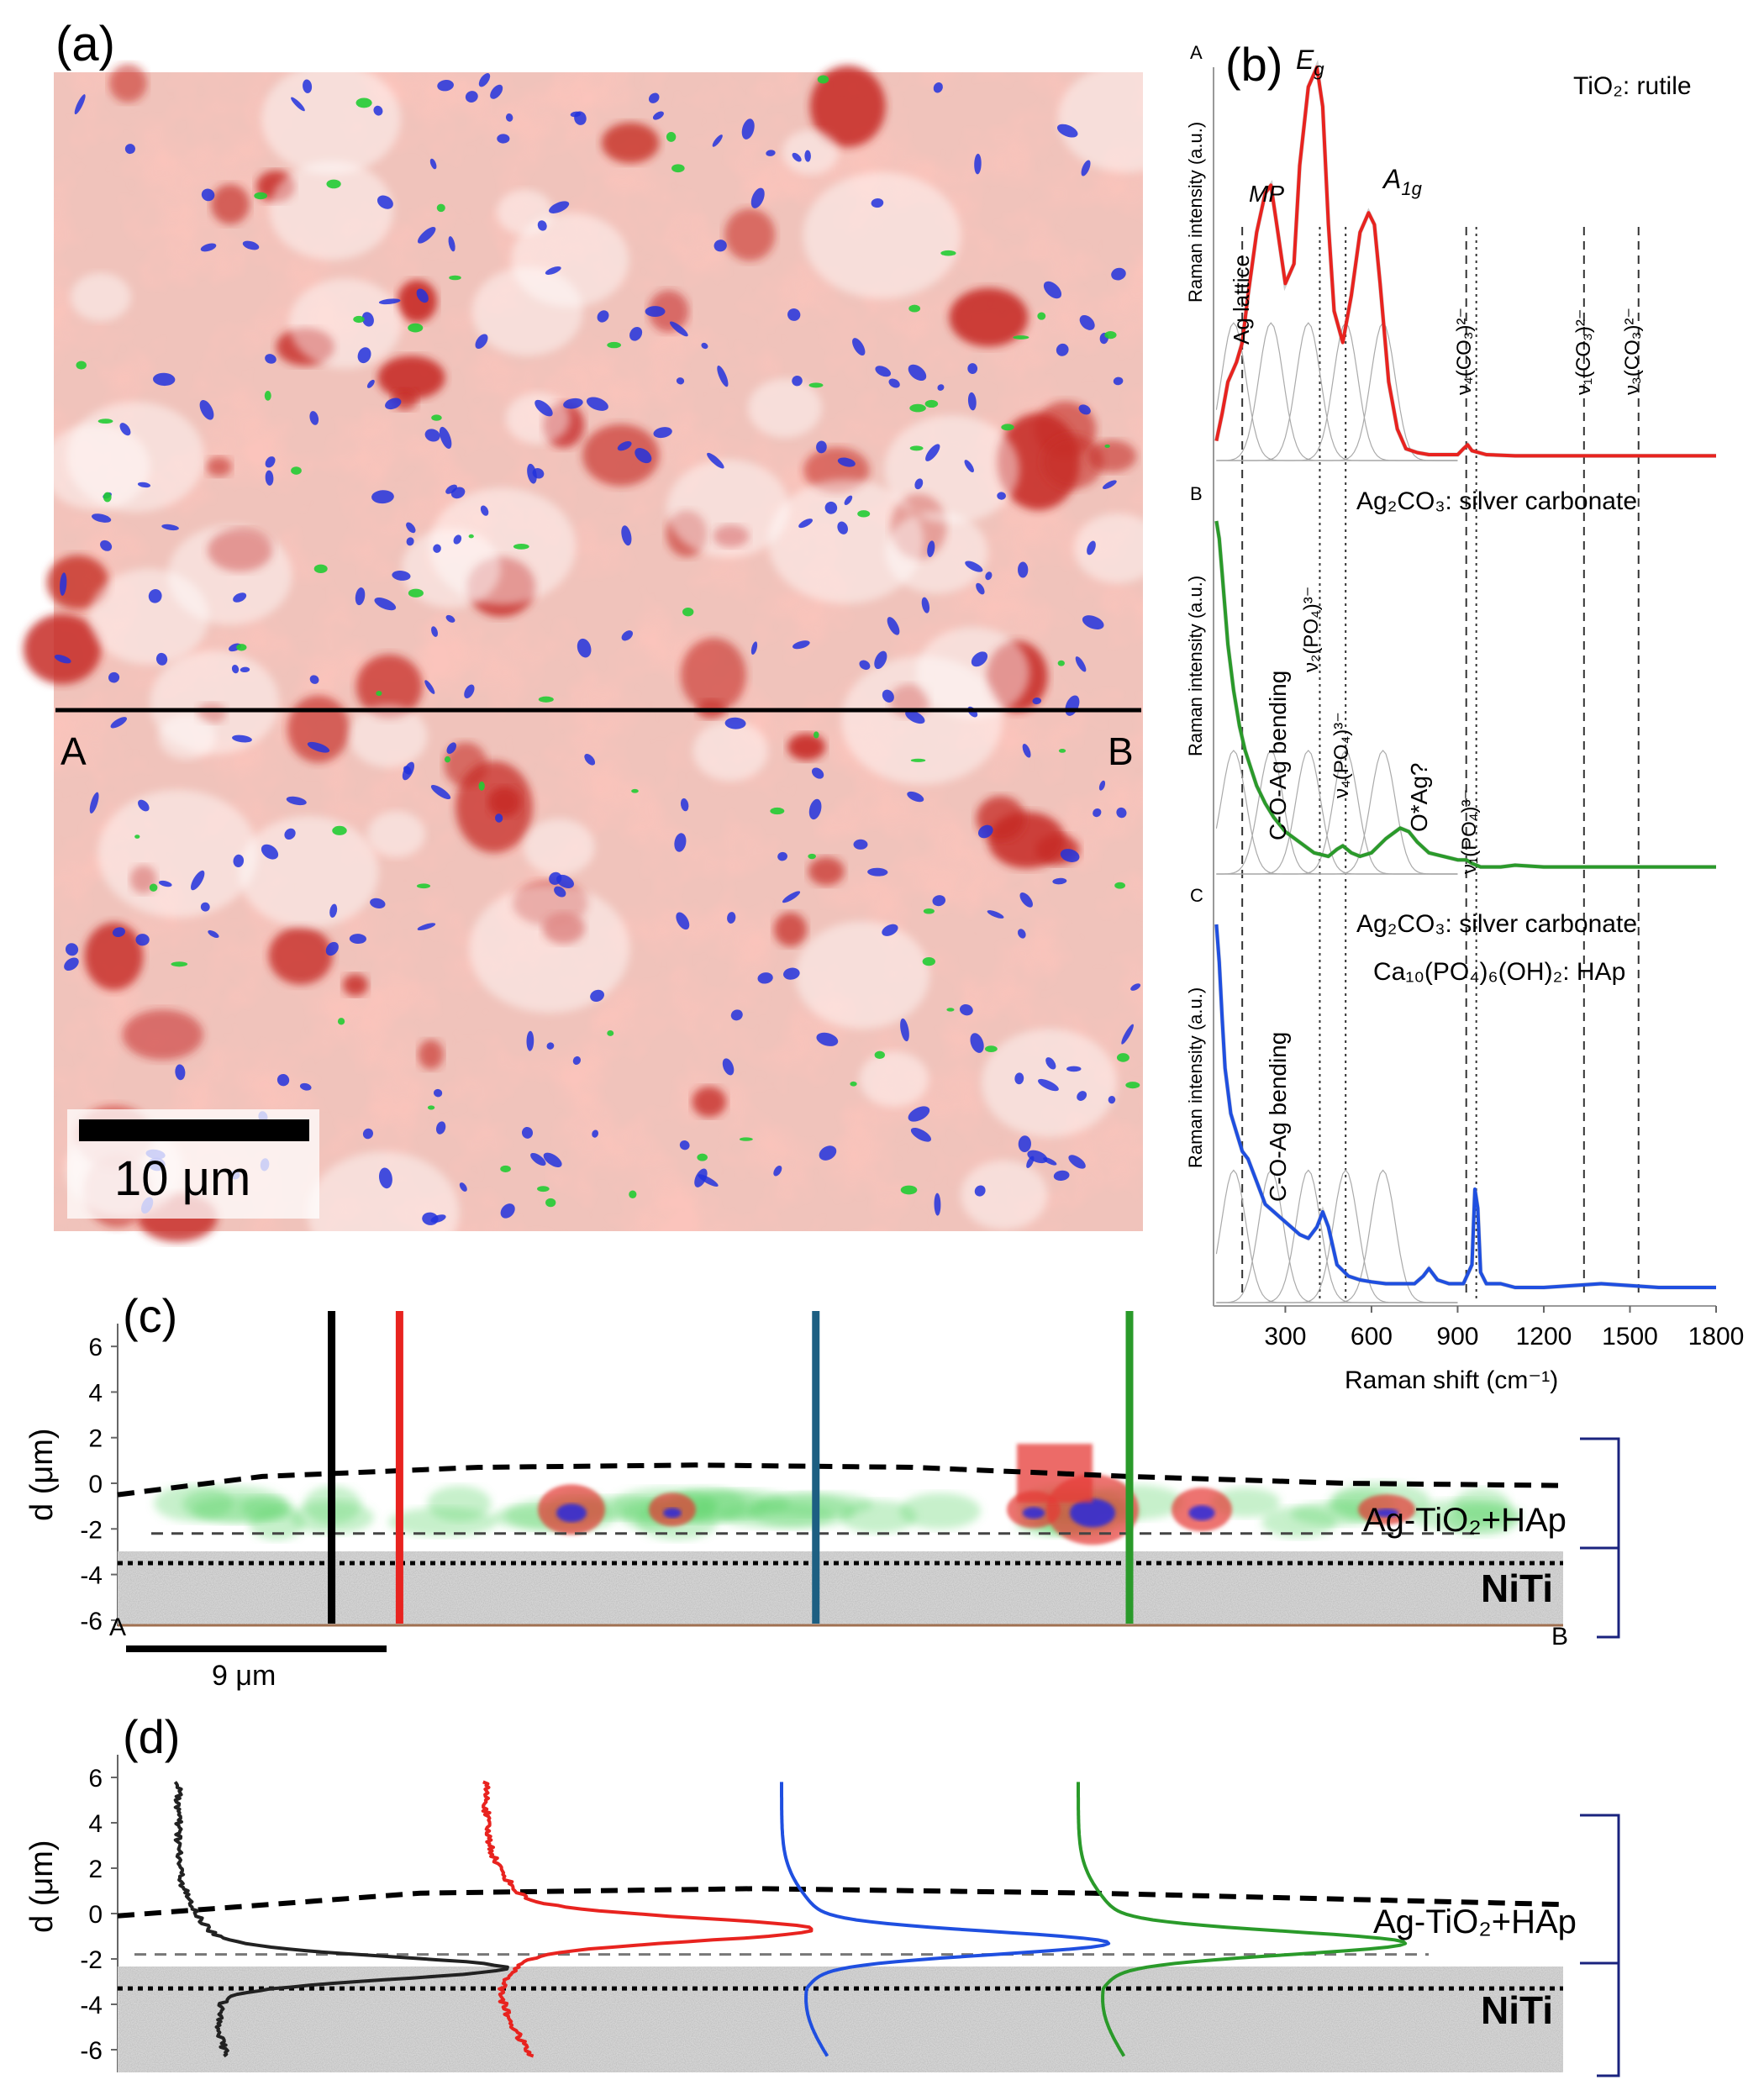  What do you see at coordinates (91, 1576) in the screenshot?
I see `y-tick-label: -4` at bounding box center [91, 1576].